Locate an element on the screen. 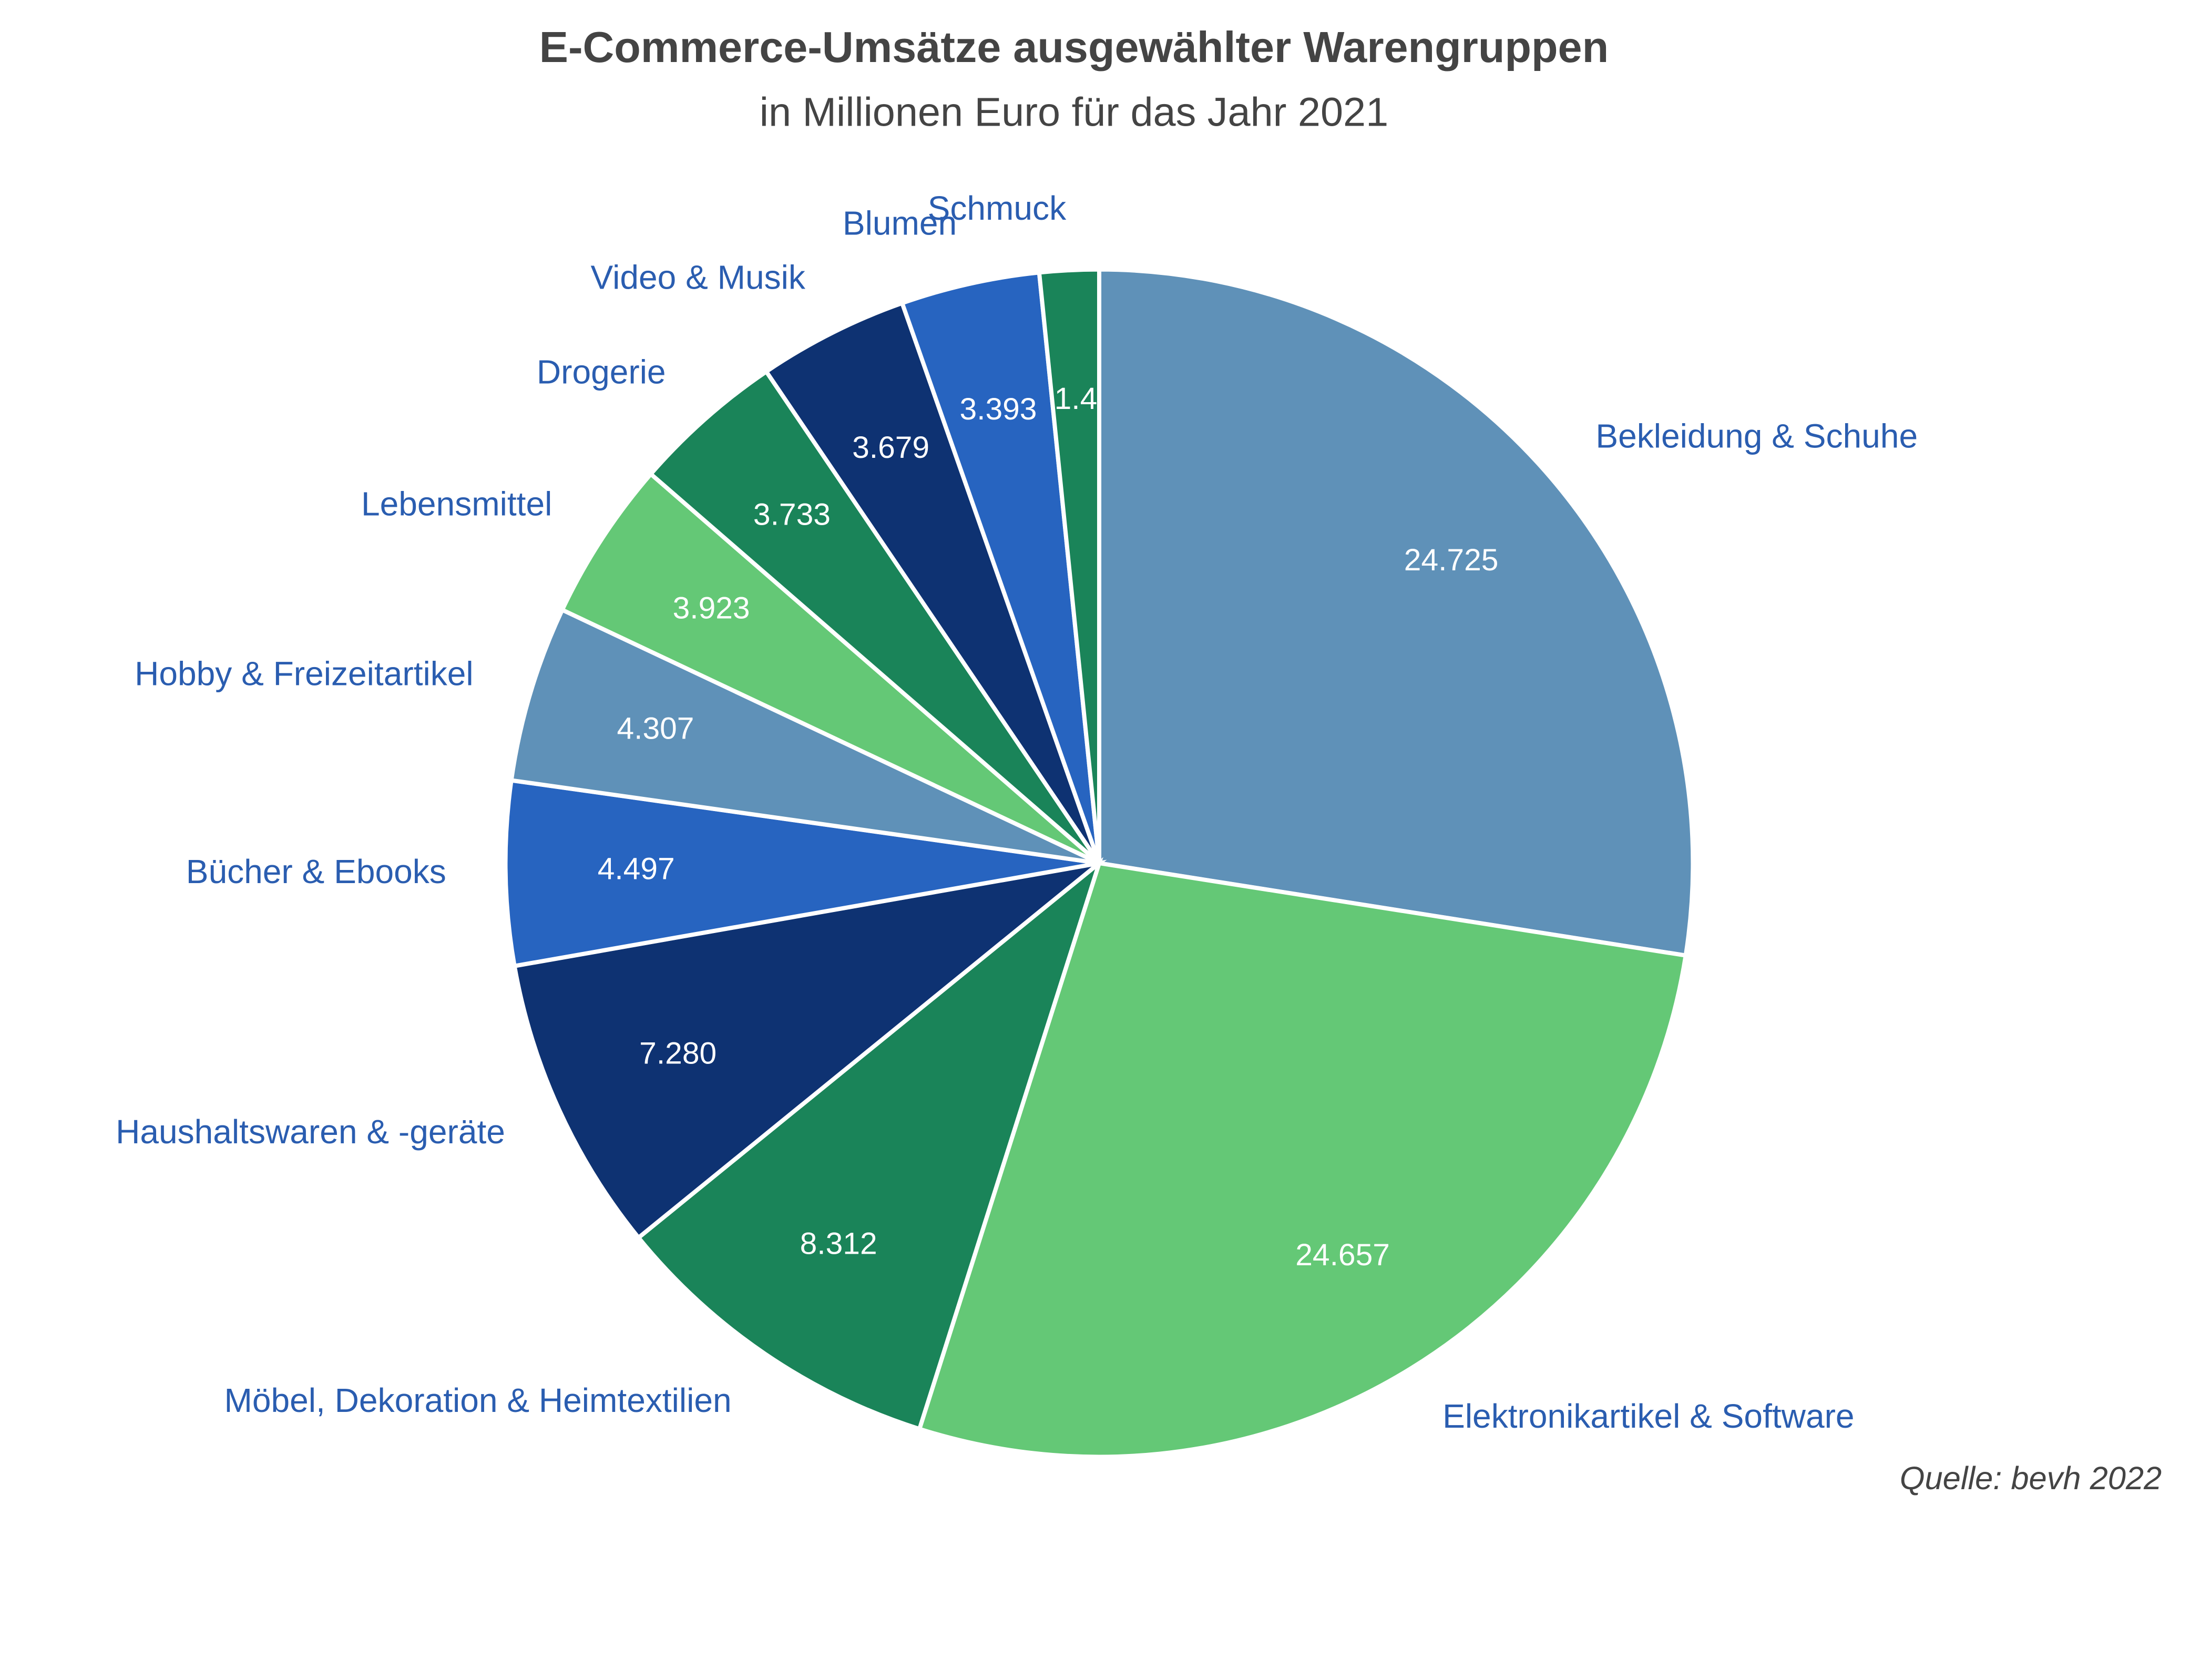  category-label: Video & Musik is located at coordinates (698, 277).